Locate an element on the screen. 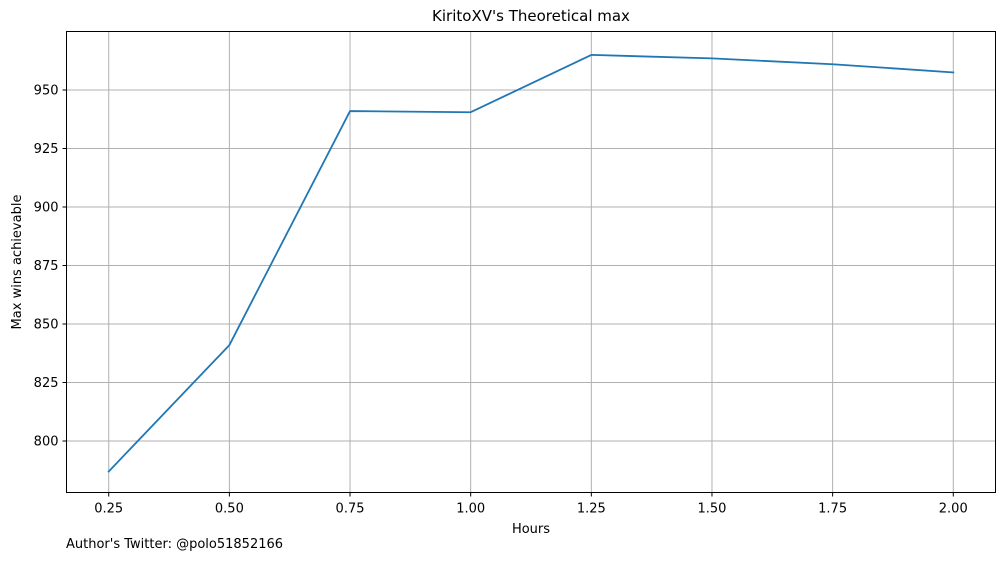  chart-title: KiritoXV's Theoretical max is located at coordinates (531, 16).